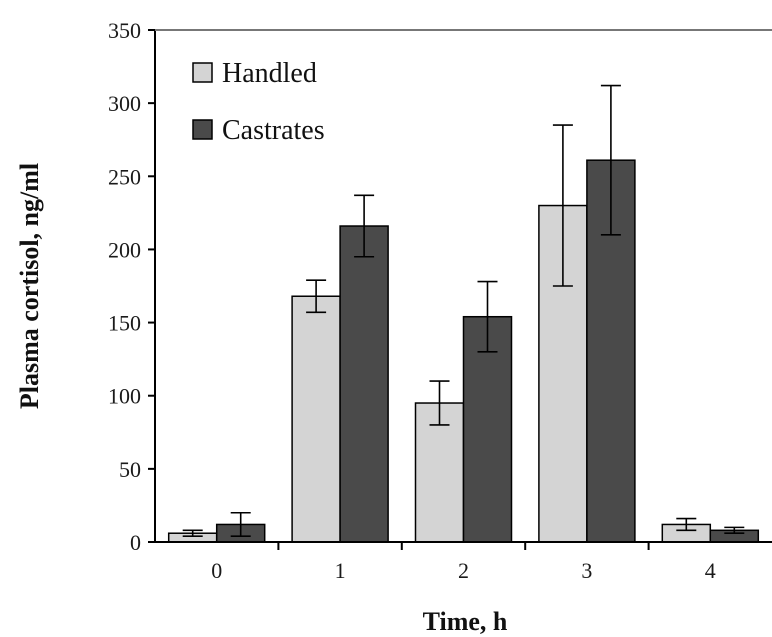 The image size is (772, 637). I want to click on x-axis-title: Time, h, so click(465, 621).